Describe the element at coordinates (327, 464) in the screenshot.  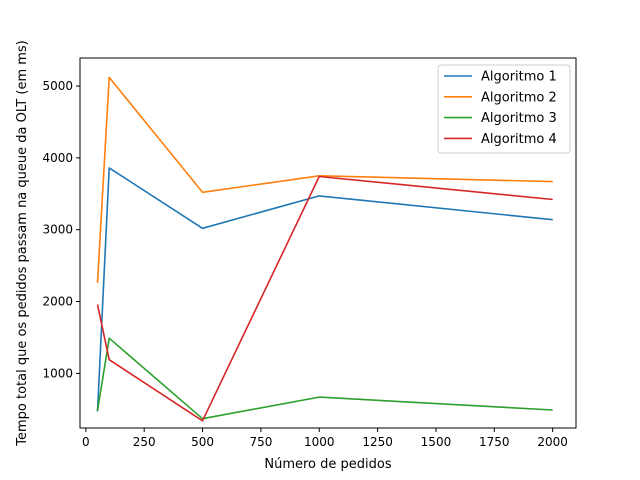
I see `x-axis-label: Número de pedidos` at that location.